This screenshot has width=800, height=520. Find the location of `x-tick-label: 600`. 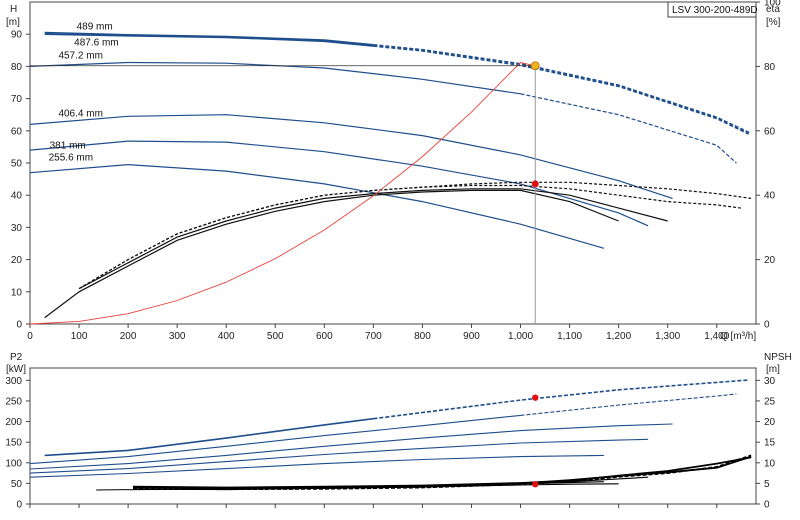

x-tick-label: 600 is located at coordinates (324, 336).